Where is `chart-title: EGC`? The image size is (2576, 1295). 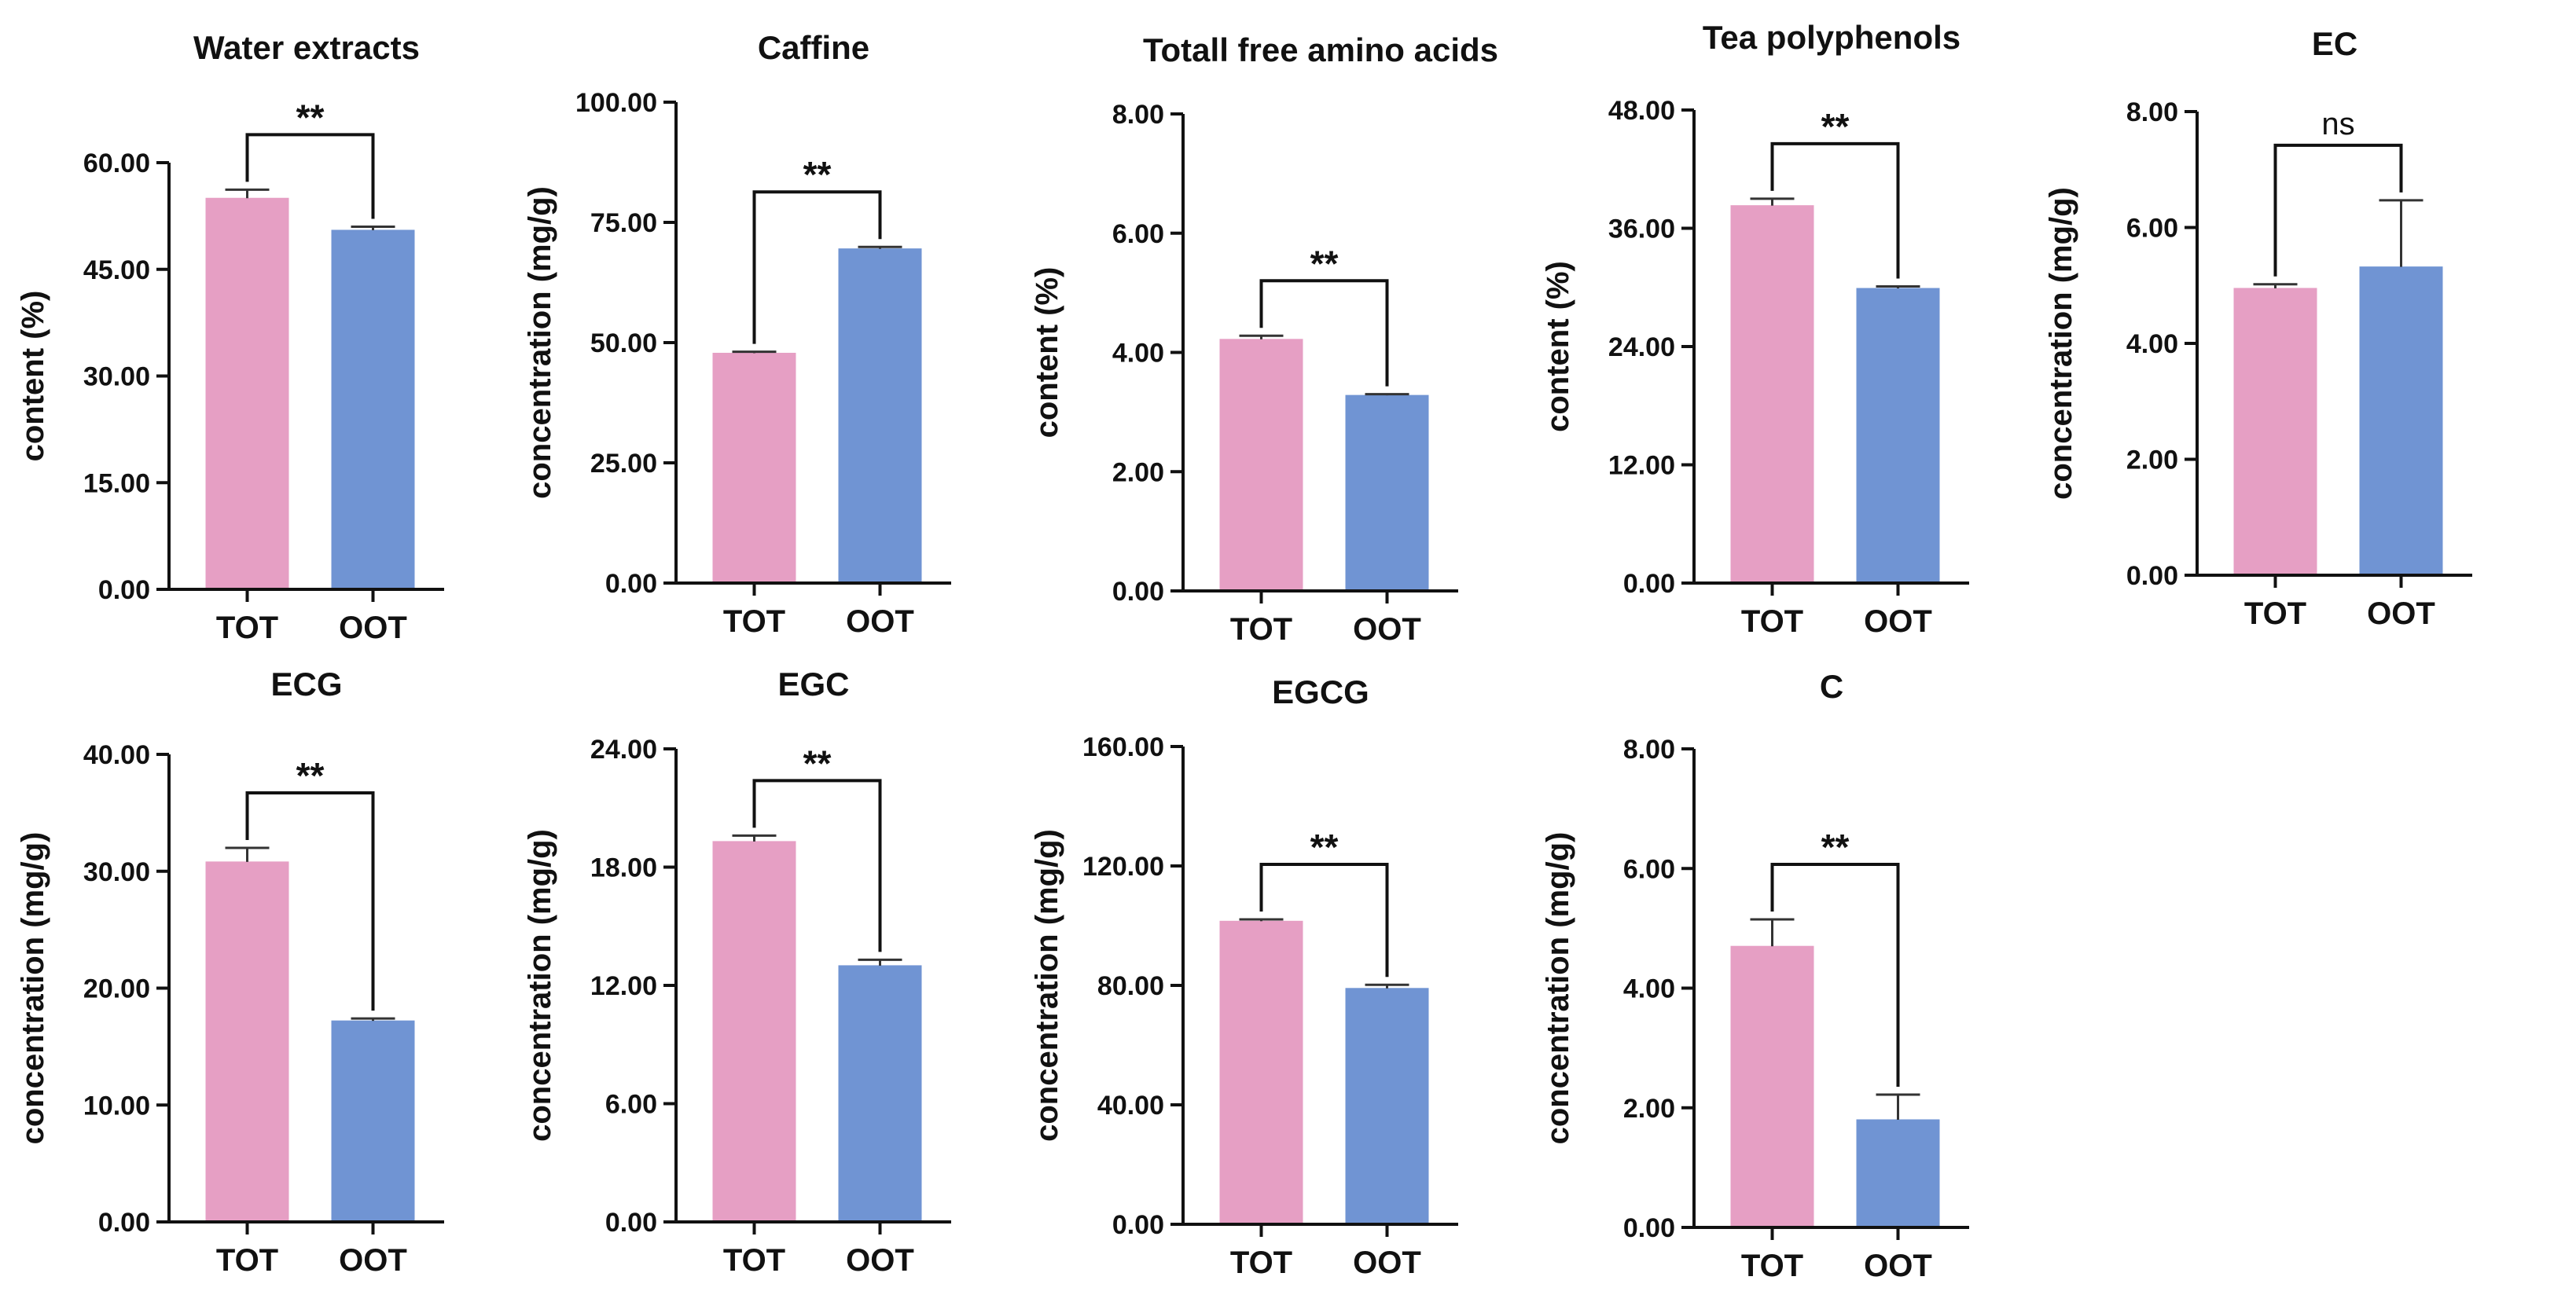
chart-title: EGC is located at coordinates (813, 684).